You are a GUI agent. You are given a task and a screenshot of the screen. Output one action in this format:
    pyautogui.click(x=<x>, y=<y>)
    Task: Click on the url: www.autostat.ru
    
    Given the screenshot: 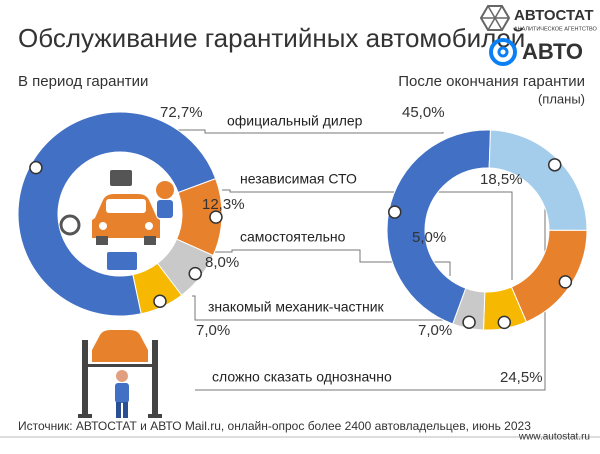 What is the action you would take?
    pyautogui.click(x=554, y=437)
    